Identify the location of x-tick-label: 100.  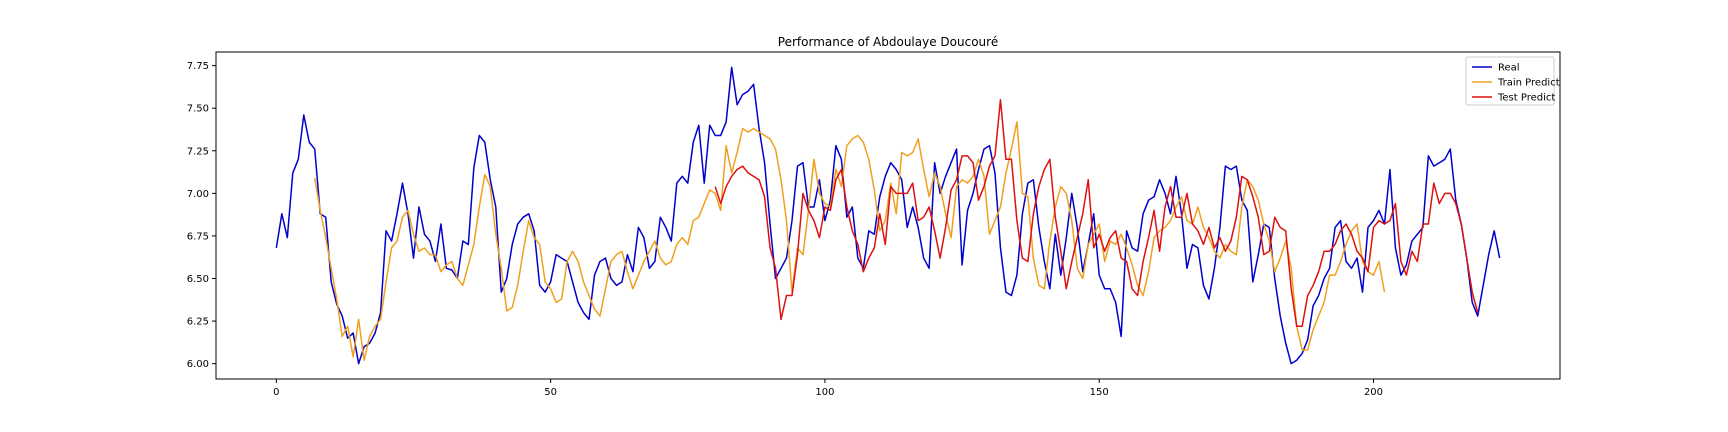
(824, 392).